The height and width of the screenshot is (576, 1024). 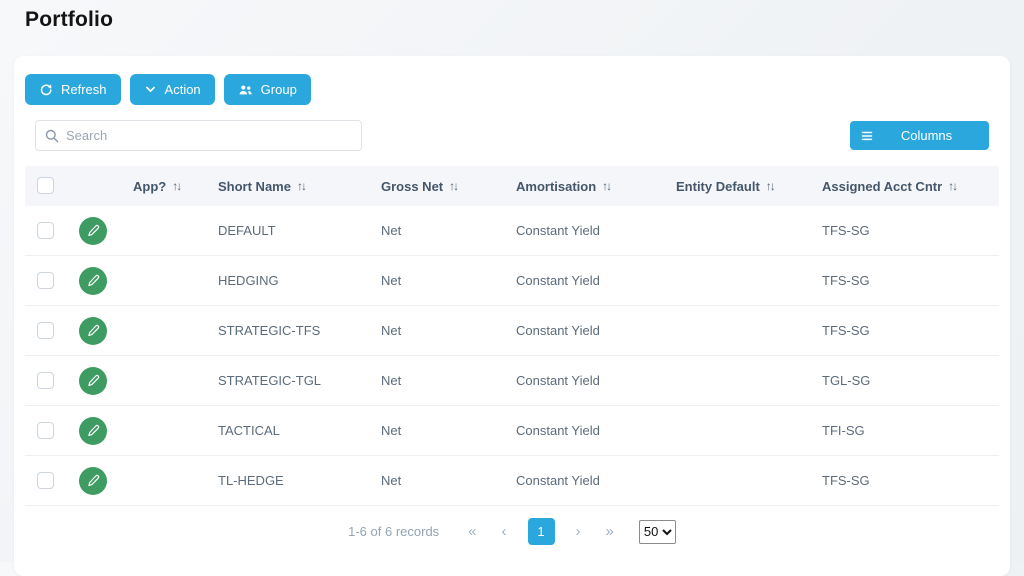 What do you see at coordinates (270, 380) in the screenshot?
I see `cell-short-name: STRATEGIC-TGL` at bounding box center [270, 380].